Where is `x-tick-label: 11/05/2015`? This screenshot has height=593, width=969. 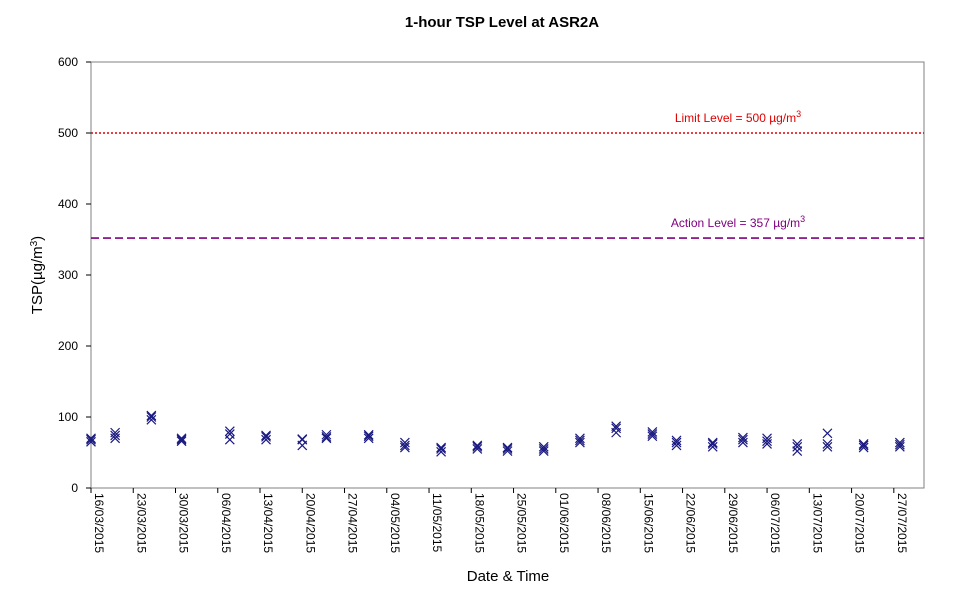 x-tick-label: 11/05/2015 is located at coordinates (437, 522).